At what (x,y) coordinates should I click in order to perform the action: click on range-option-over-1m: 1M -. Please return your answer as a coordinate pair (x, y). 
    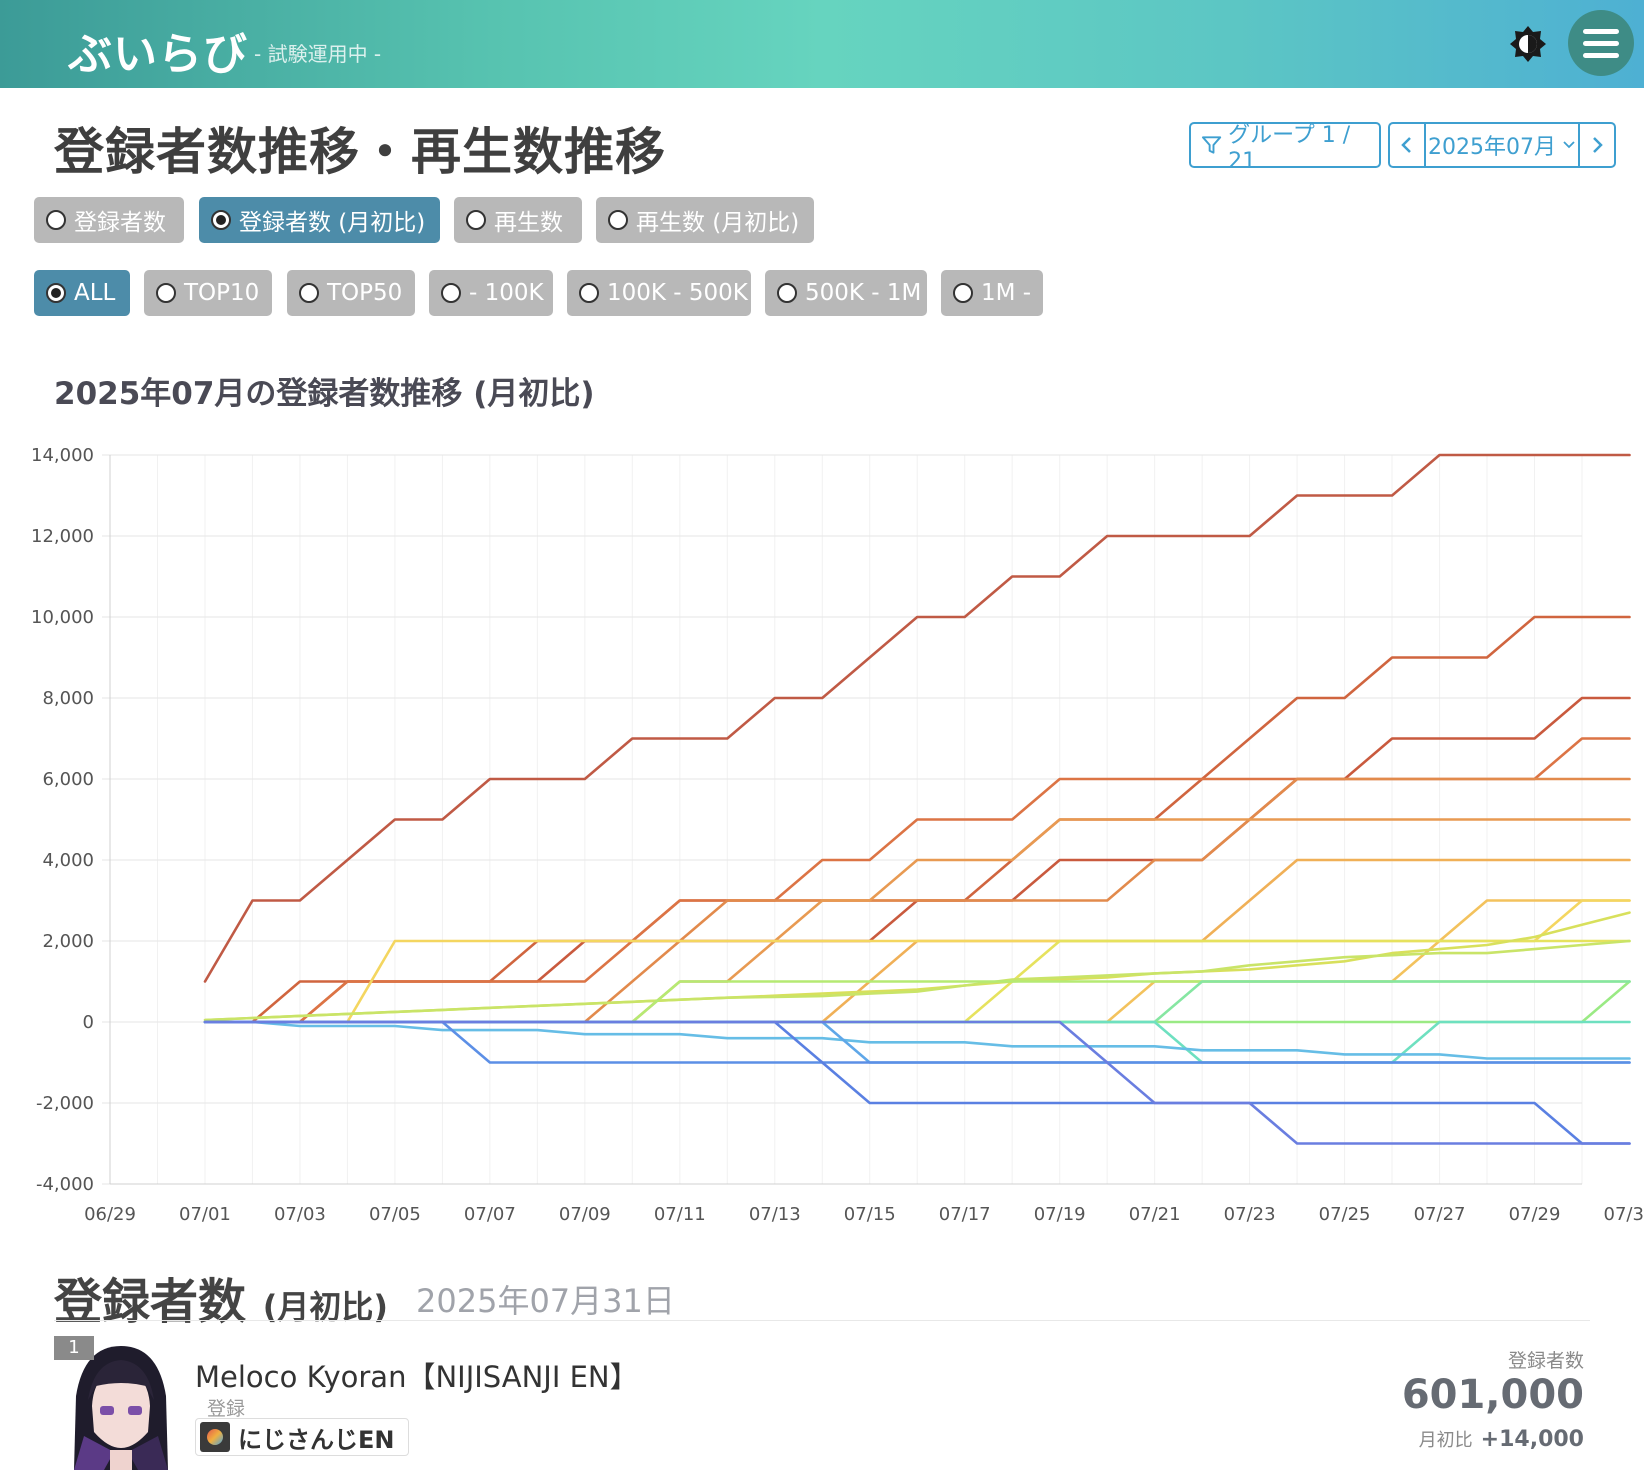
    Looking at the image, I should click on (992, 293).